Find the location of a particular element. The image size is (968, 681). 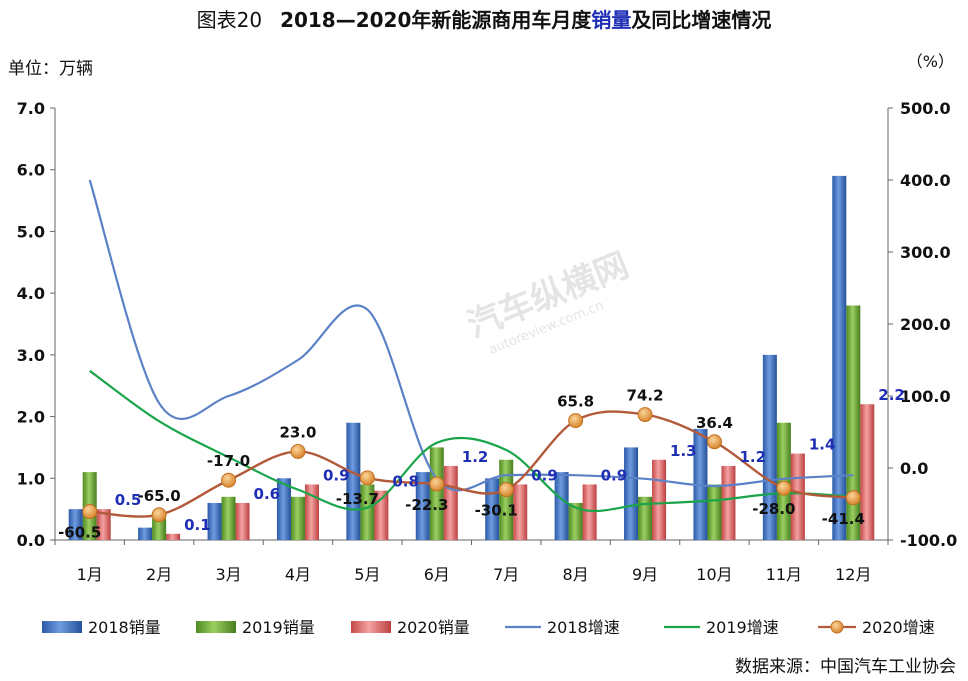

legend-2019-sales: 2019销量 is located at coordinates (278, 627).